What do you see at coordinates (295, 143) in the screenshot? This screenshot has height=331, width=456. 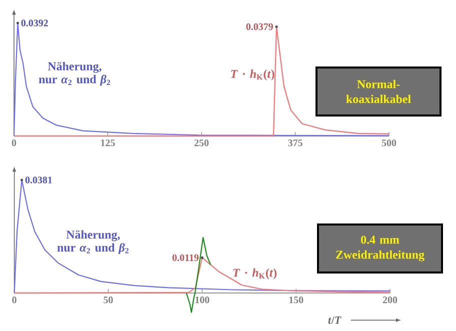 I see `x-tick-label: 375` at bounding box center [295, 143].